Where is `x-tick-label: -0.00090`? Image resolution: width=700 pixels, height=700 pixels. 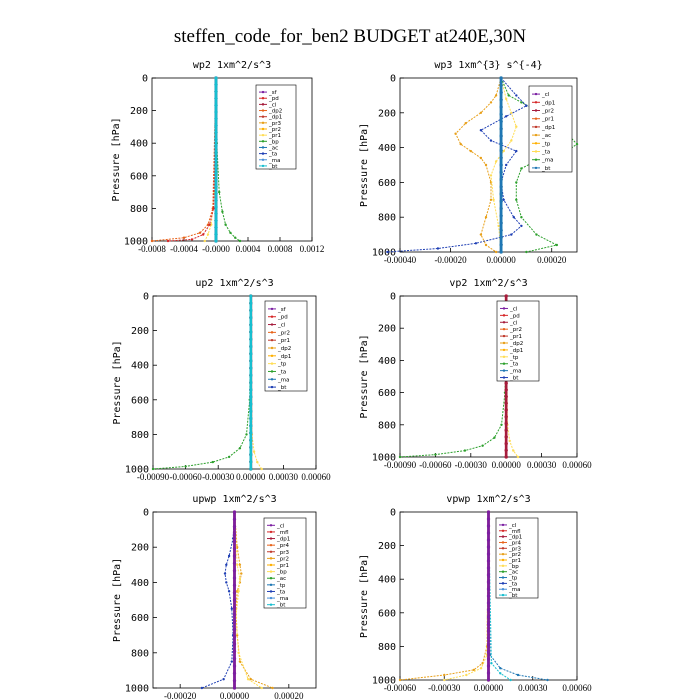 x-tick-label: -0.00090 is located at coordinates (153, 477).